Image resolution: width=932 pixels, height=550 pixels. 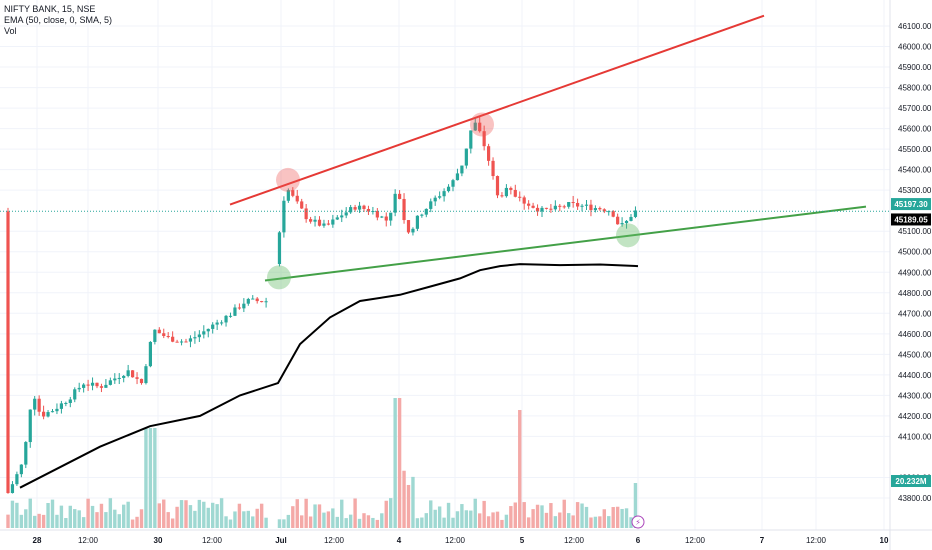 I want to click on price-tick-label: 45800.00, so click(x=915, y=88).